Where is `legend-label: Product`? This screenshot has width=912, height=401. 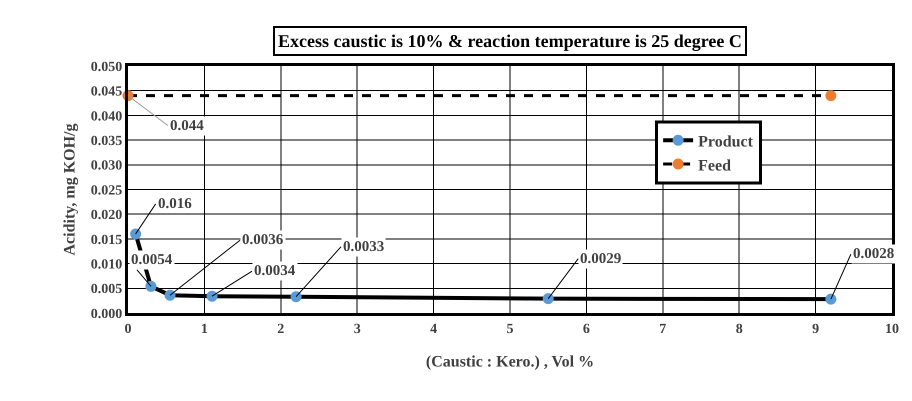
legend-label: Product is located at coordinates (726, 141).